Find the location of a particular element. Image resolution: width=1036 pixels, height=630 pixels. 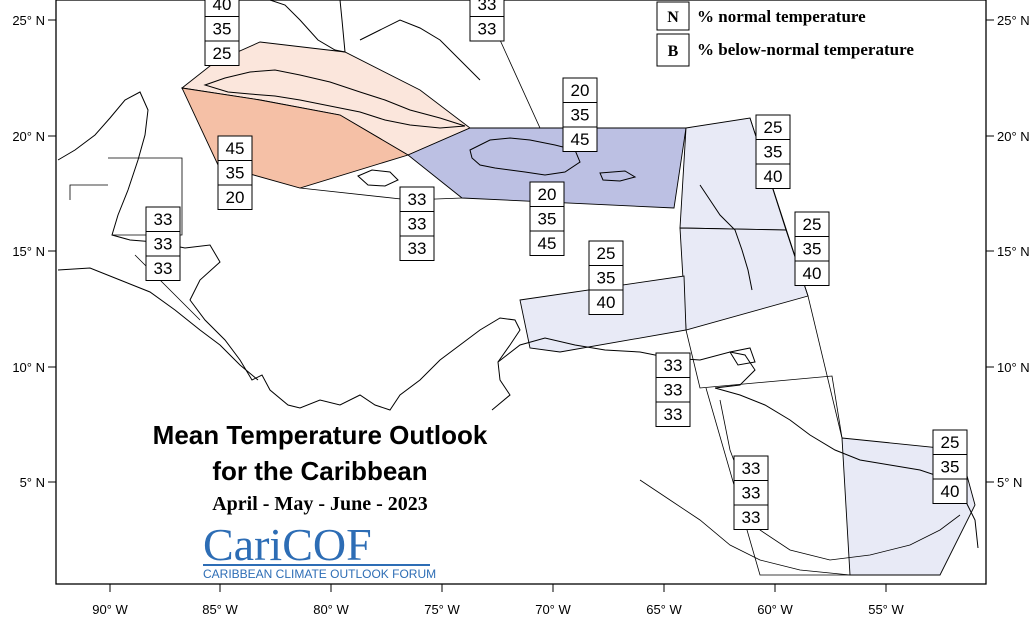

y-tick-label-right: 20° N is located at coordinates (1013, 136).